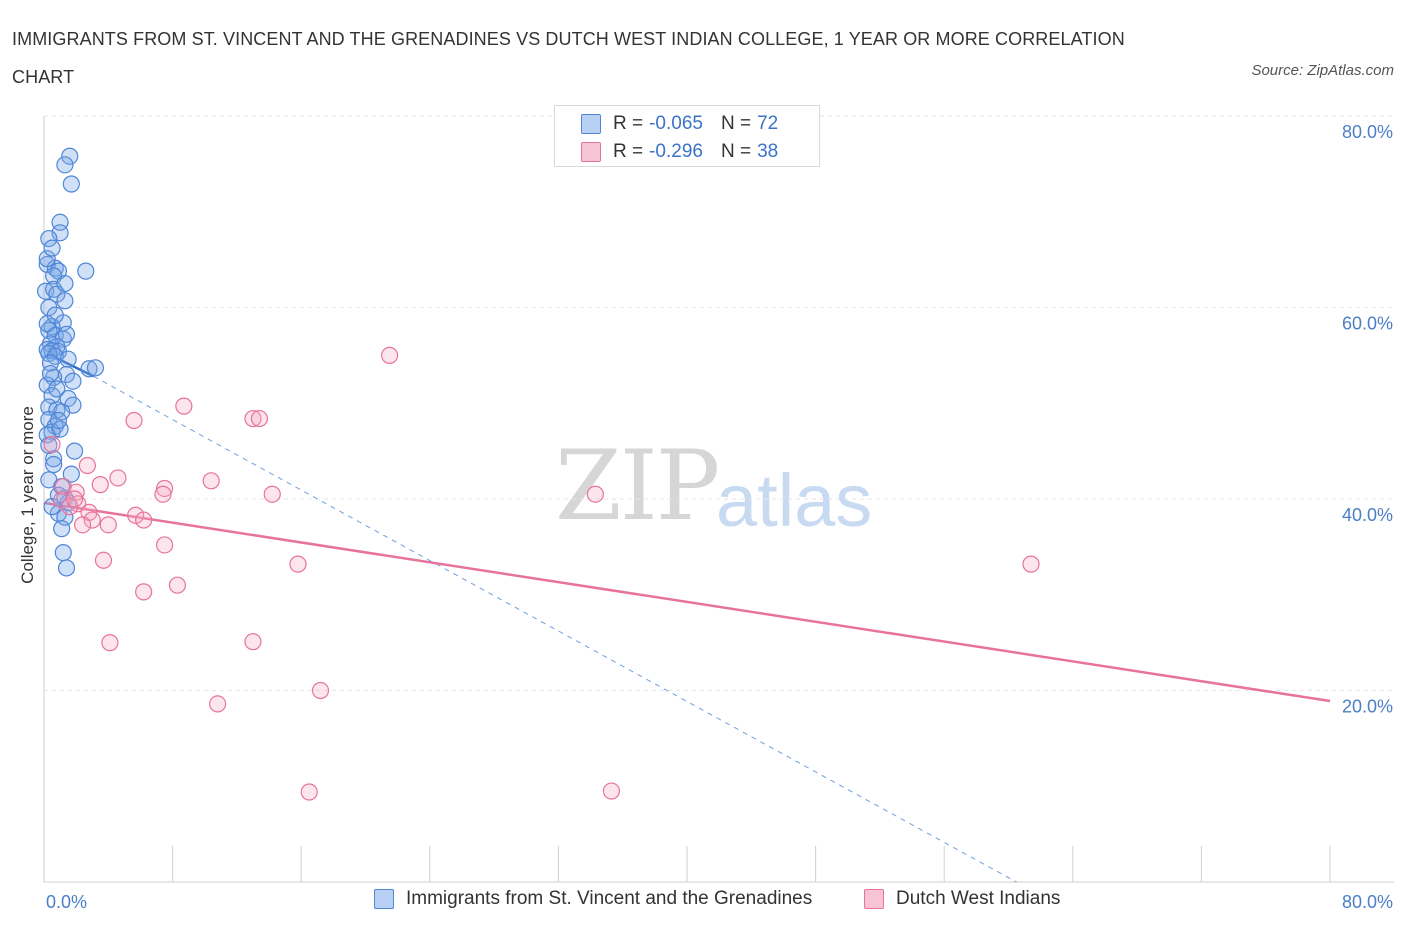 This screenshot has width=1406, height=930. I want to click on y-tick-label-3: 80.0%, so click(1367, 132).